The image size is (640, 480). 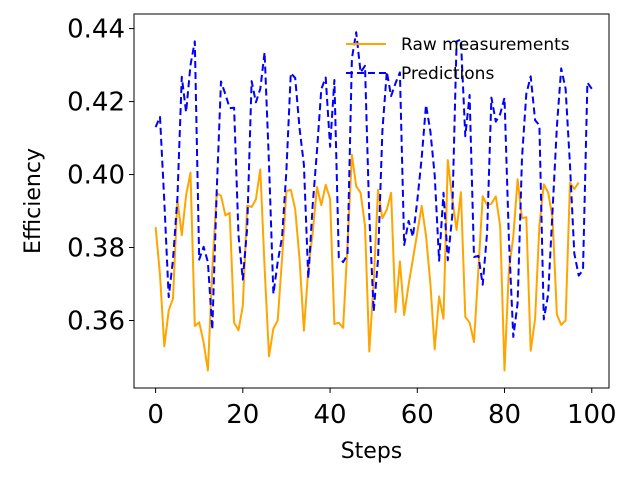 I want to click on y-tick-label: 0.42, so click(x=96, y=103).